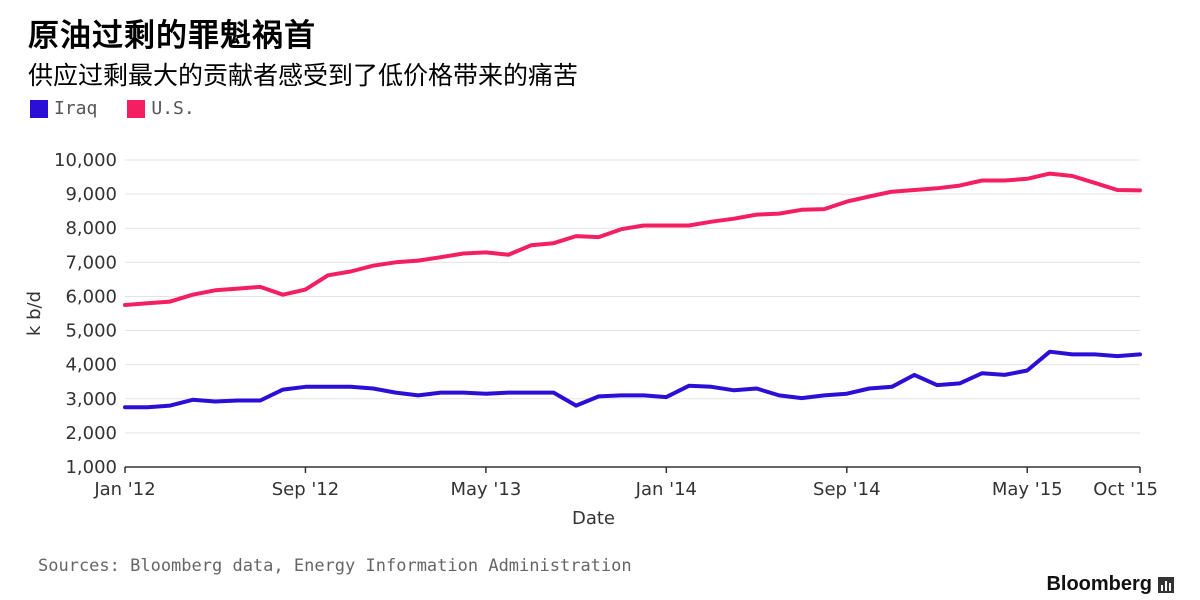  I want to click on bar-chart-icon, so click(1166, 584).